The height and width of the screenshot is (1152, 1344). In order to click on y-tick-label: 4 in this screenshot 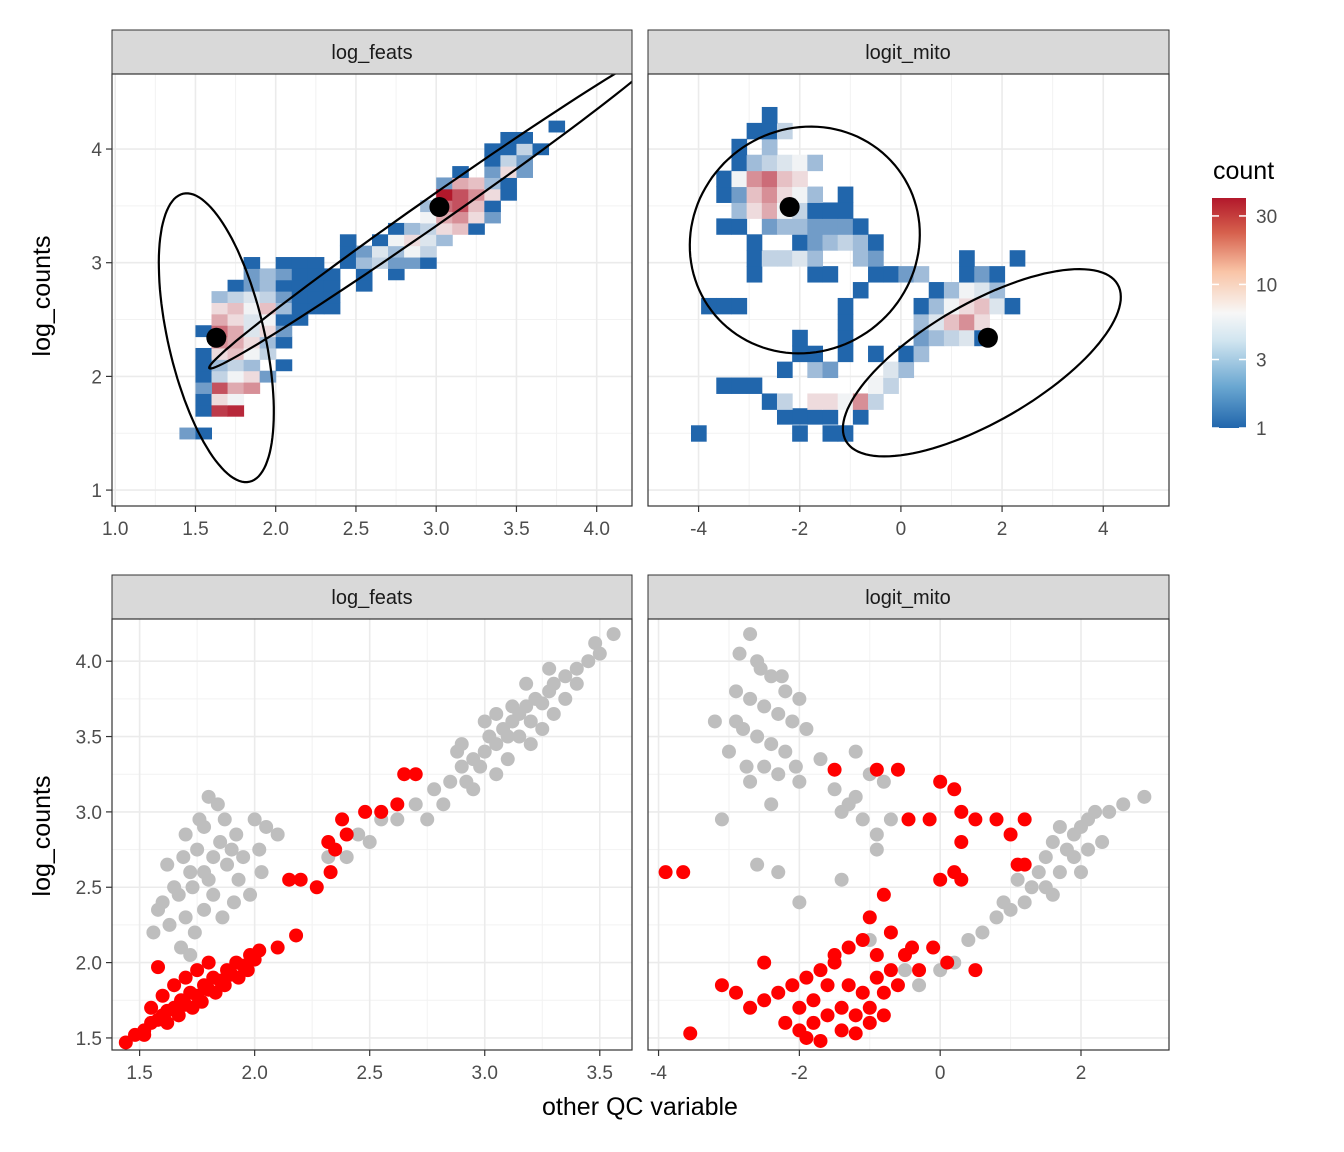, I will do `click(96, 150)`.